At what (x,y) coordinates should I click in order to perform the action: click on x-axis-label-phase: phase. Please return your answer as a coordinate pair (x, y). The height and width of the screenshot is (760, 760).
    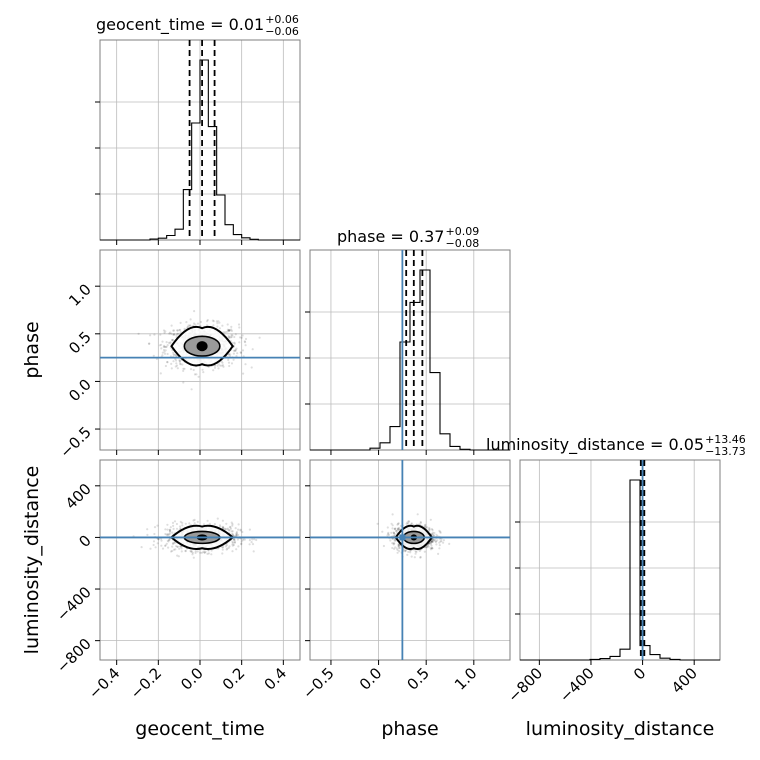
    Looking at the image, I should click on (409, 729).